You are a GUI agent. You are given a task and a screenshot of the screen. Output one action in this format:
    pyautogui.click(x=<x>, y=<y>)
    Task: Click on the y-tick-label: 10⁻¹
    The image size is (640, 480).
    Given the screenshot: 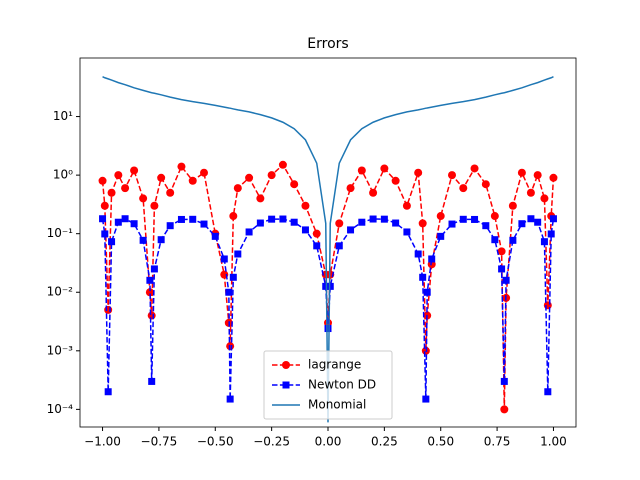 What is the action you would take?
    pyautogui.click(x=60, y=233)
    